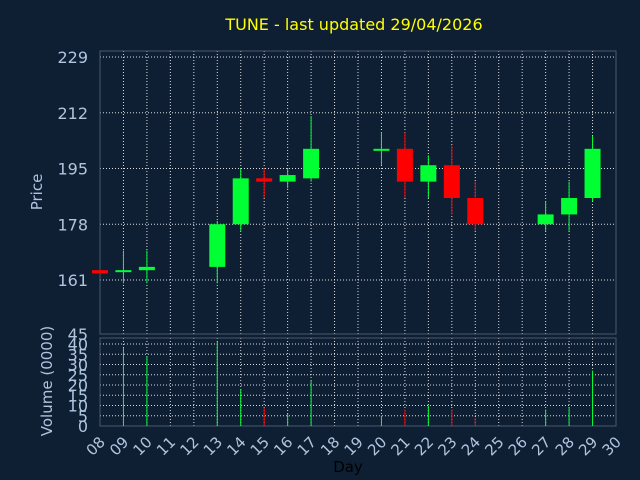 The image size is (640, 480). Describe the element at coordinates (78, 406) in the screenshot. I see `volume-tick-label: 10` at that location.